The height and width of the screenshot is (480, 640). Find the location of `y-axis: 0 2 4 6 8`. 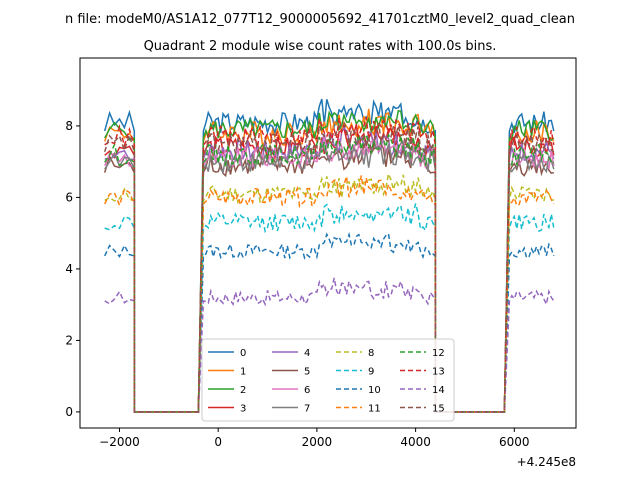

y-axis: 0 2 4 6 8 is located at coordinates (72, 269).